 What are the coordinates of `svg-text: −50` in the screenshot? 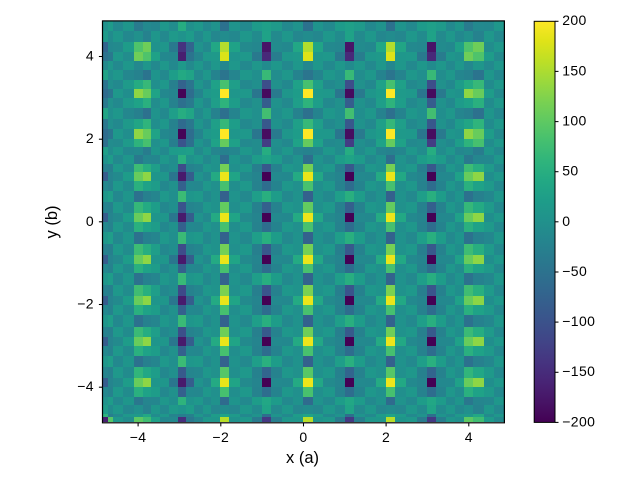 It's located at (574, 271).